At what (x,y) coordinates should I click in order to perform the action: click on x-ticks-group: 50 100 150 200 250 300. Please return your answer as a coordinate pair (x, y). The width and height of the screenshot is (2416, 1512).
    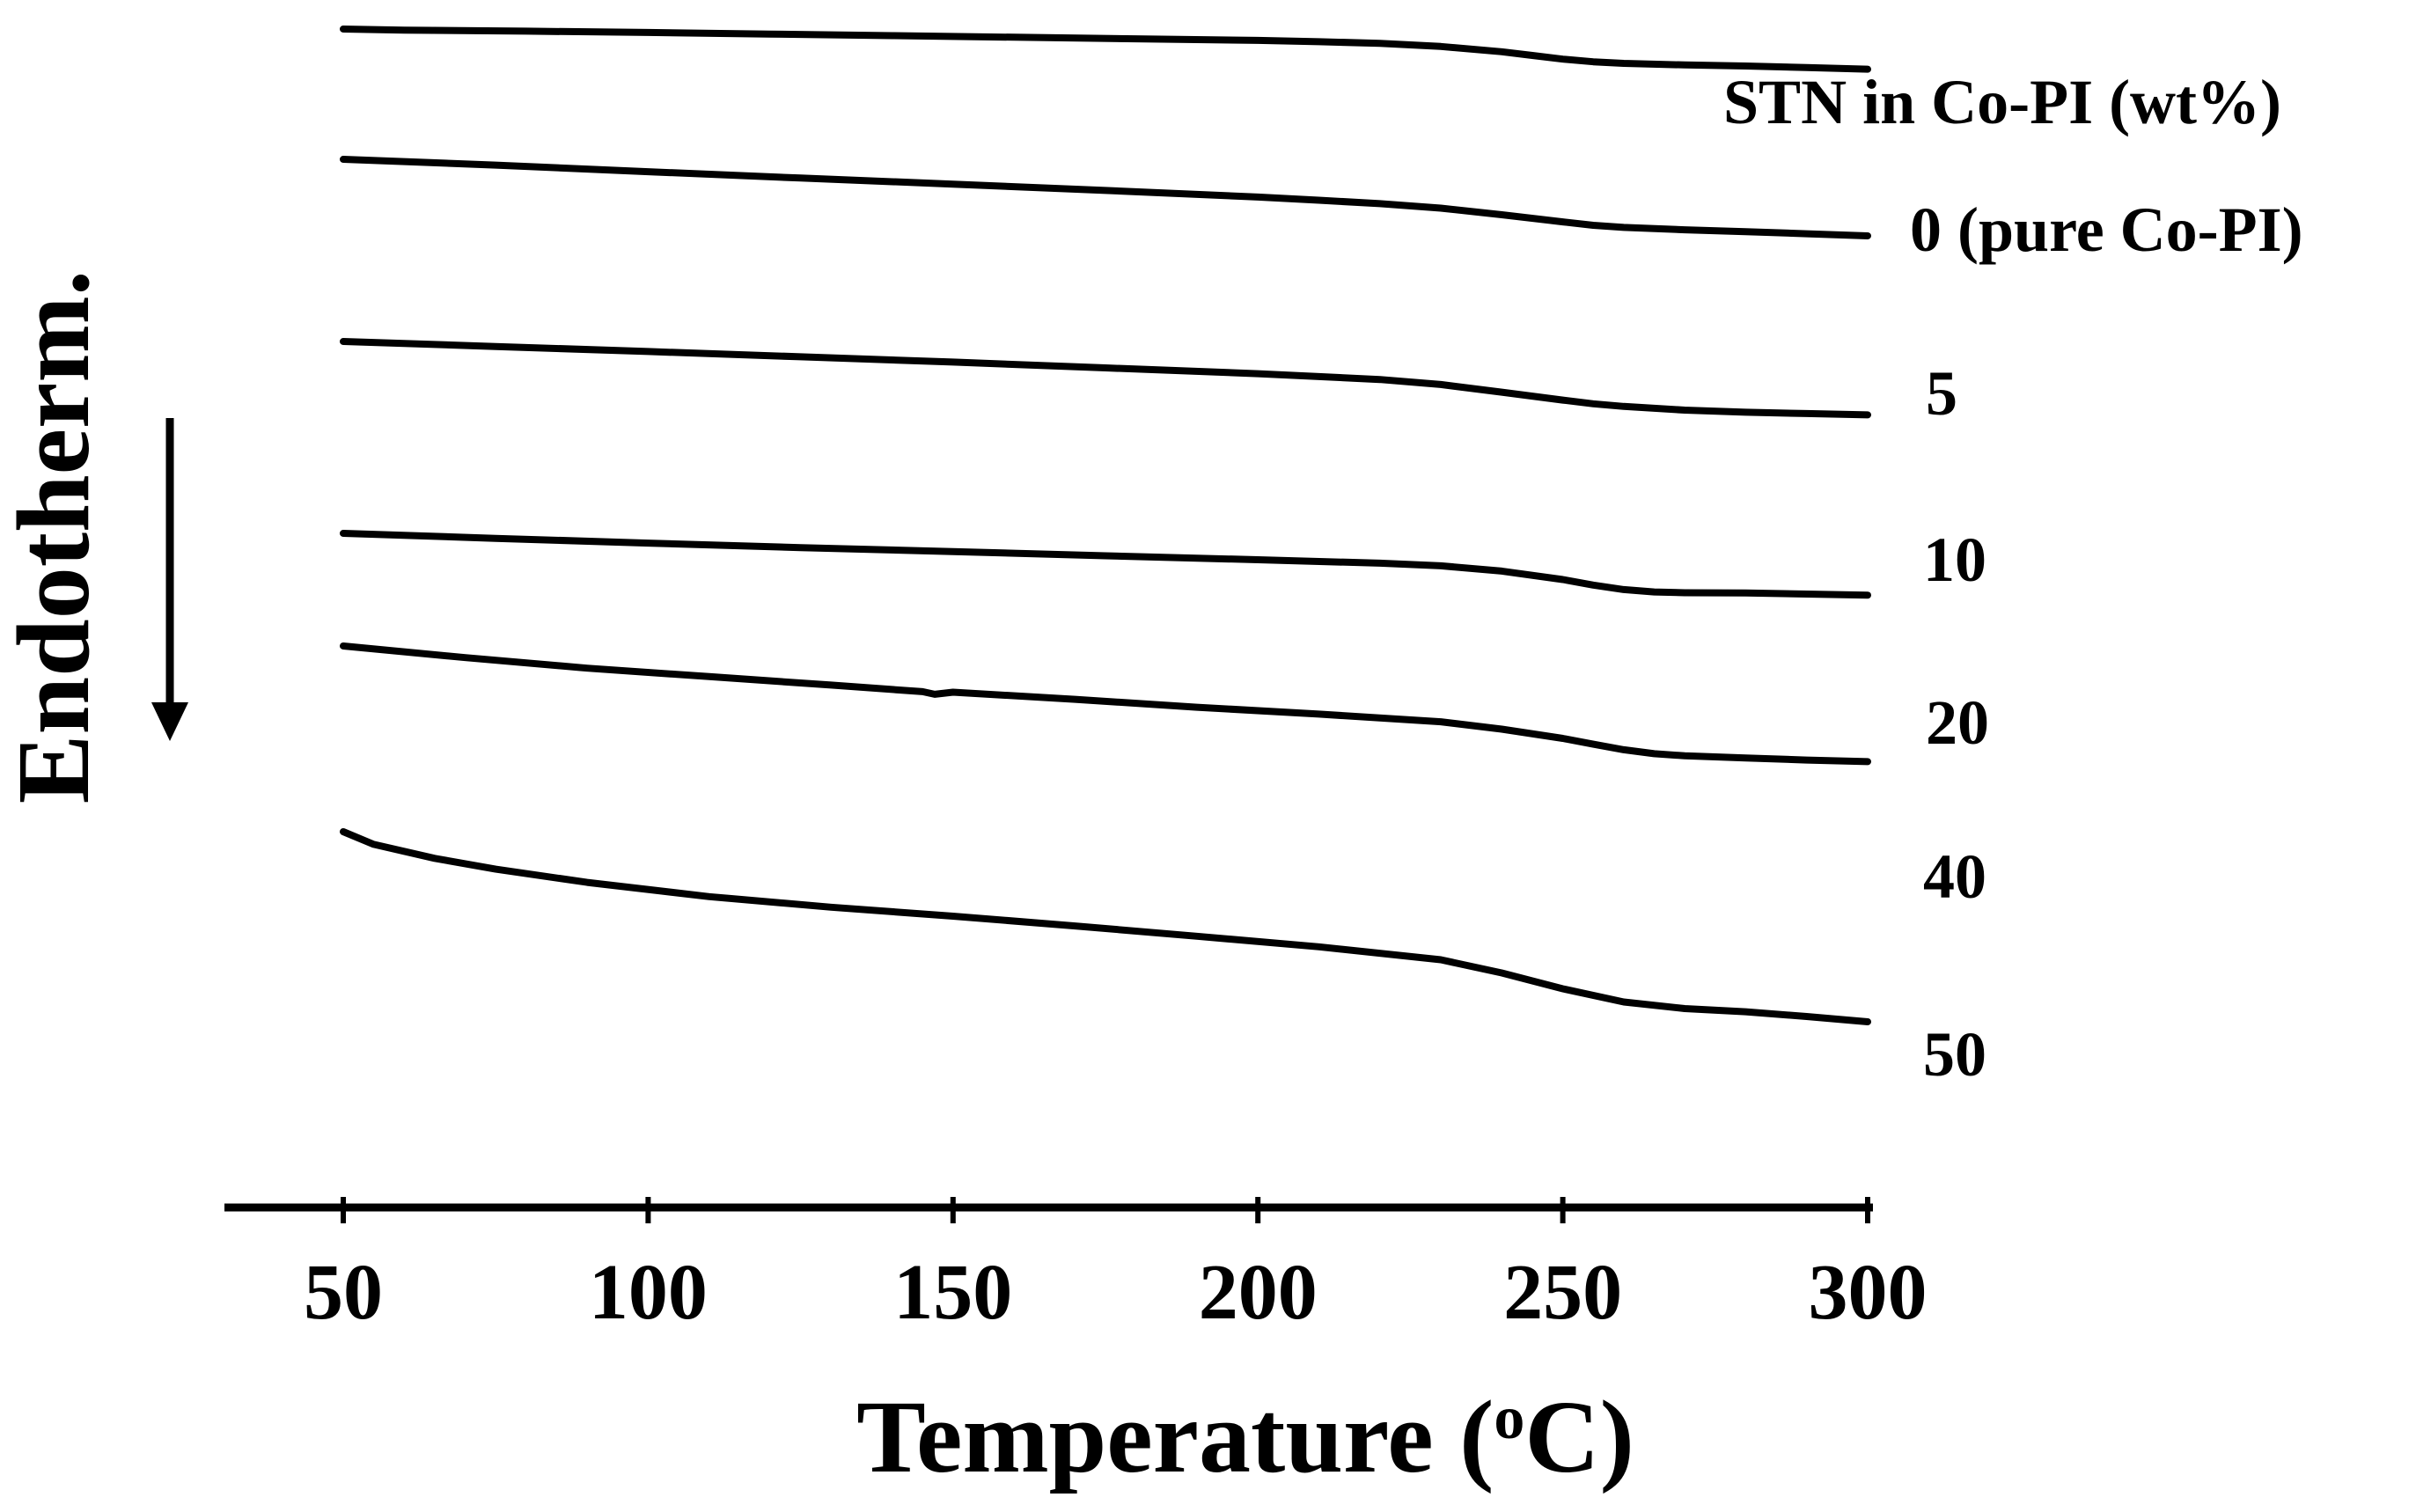
    Looking at the image, I should click on (1116, 1267).